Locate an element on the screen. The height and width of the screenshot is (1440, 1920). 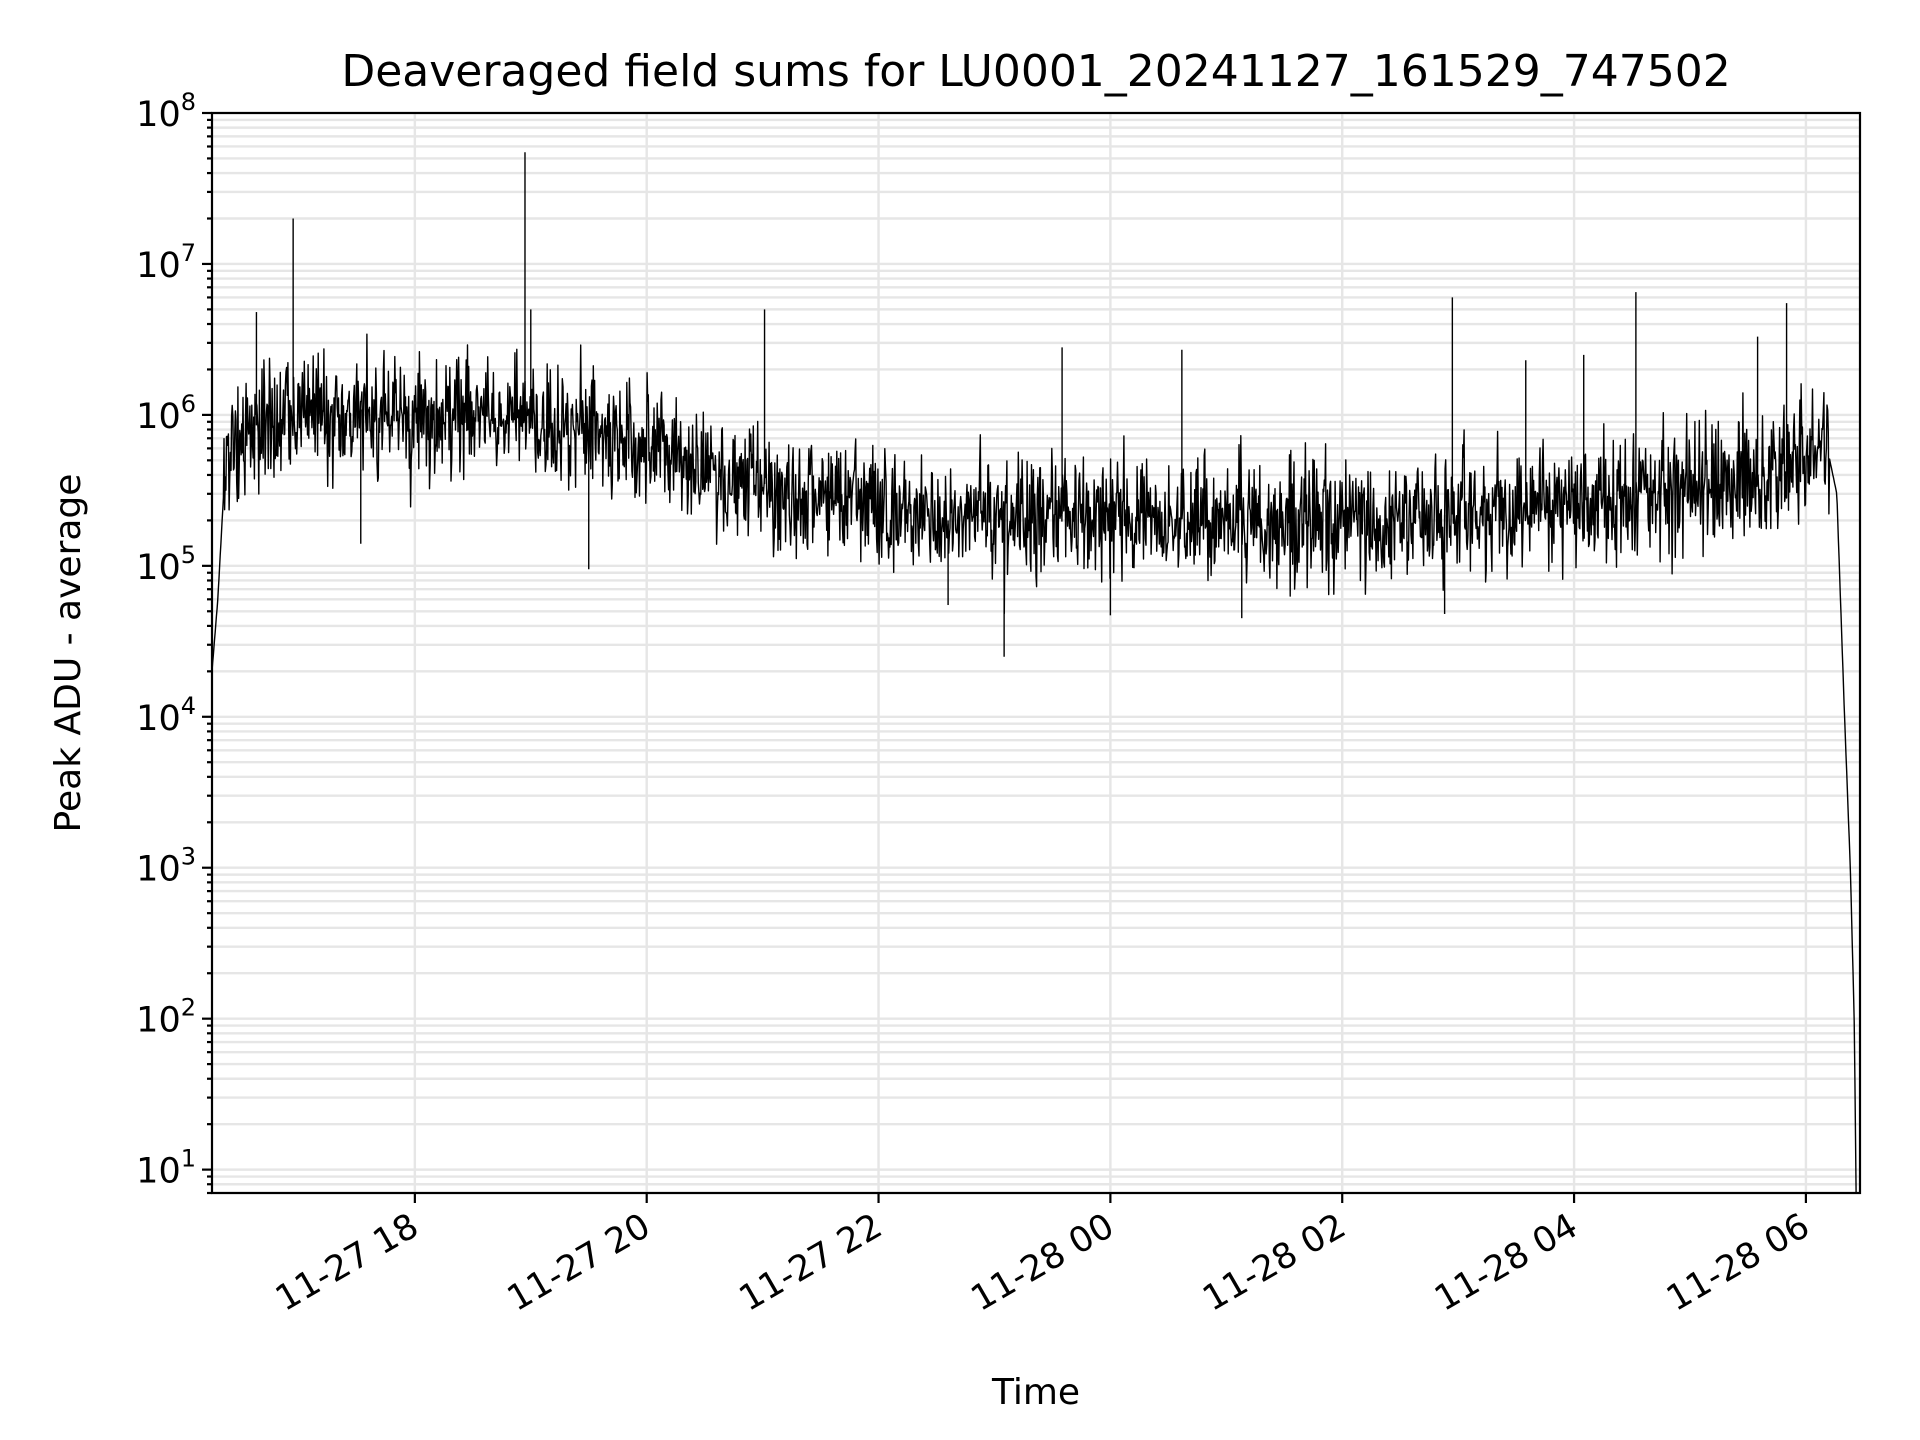
y-tick-exponent: 3 is located at coordinates (188, 857).